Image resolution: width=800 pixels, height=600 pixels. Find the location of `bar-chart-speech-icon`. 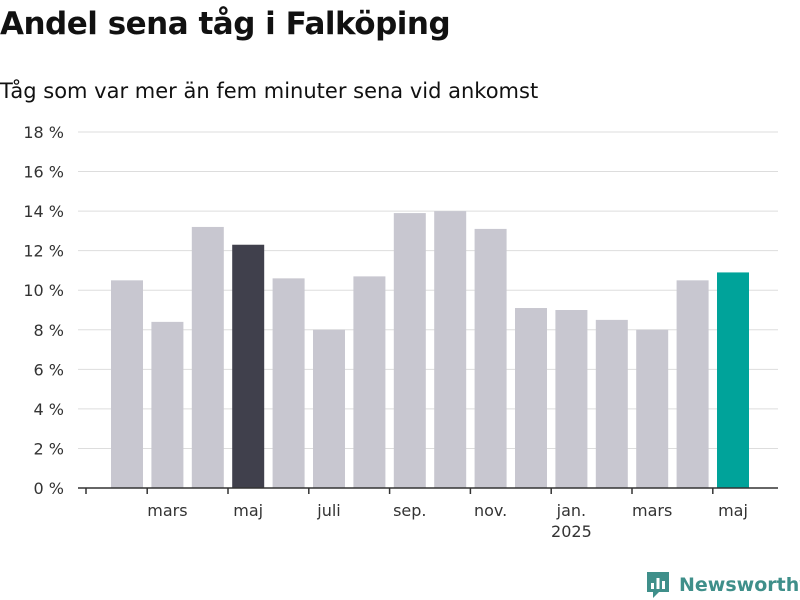

bar-chart-speech-icon is located at coordinates (658, 585).